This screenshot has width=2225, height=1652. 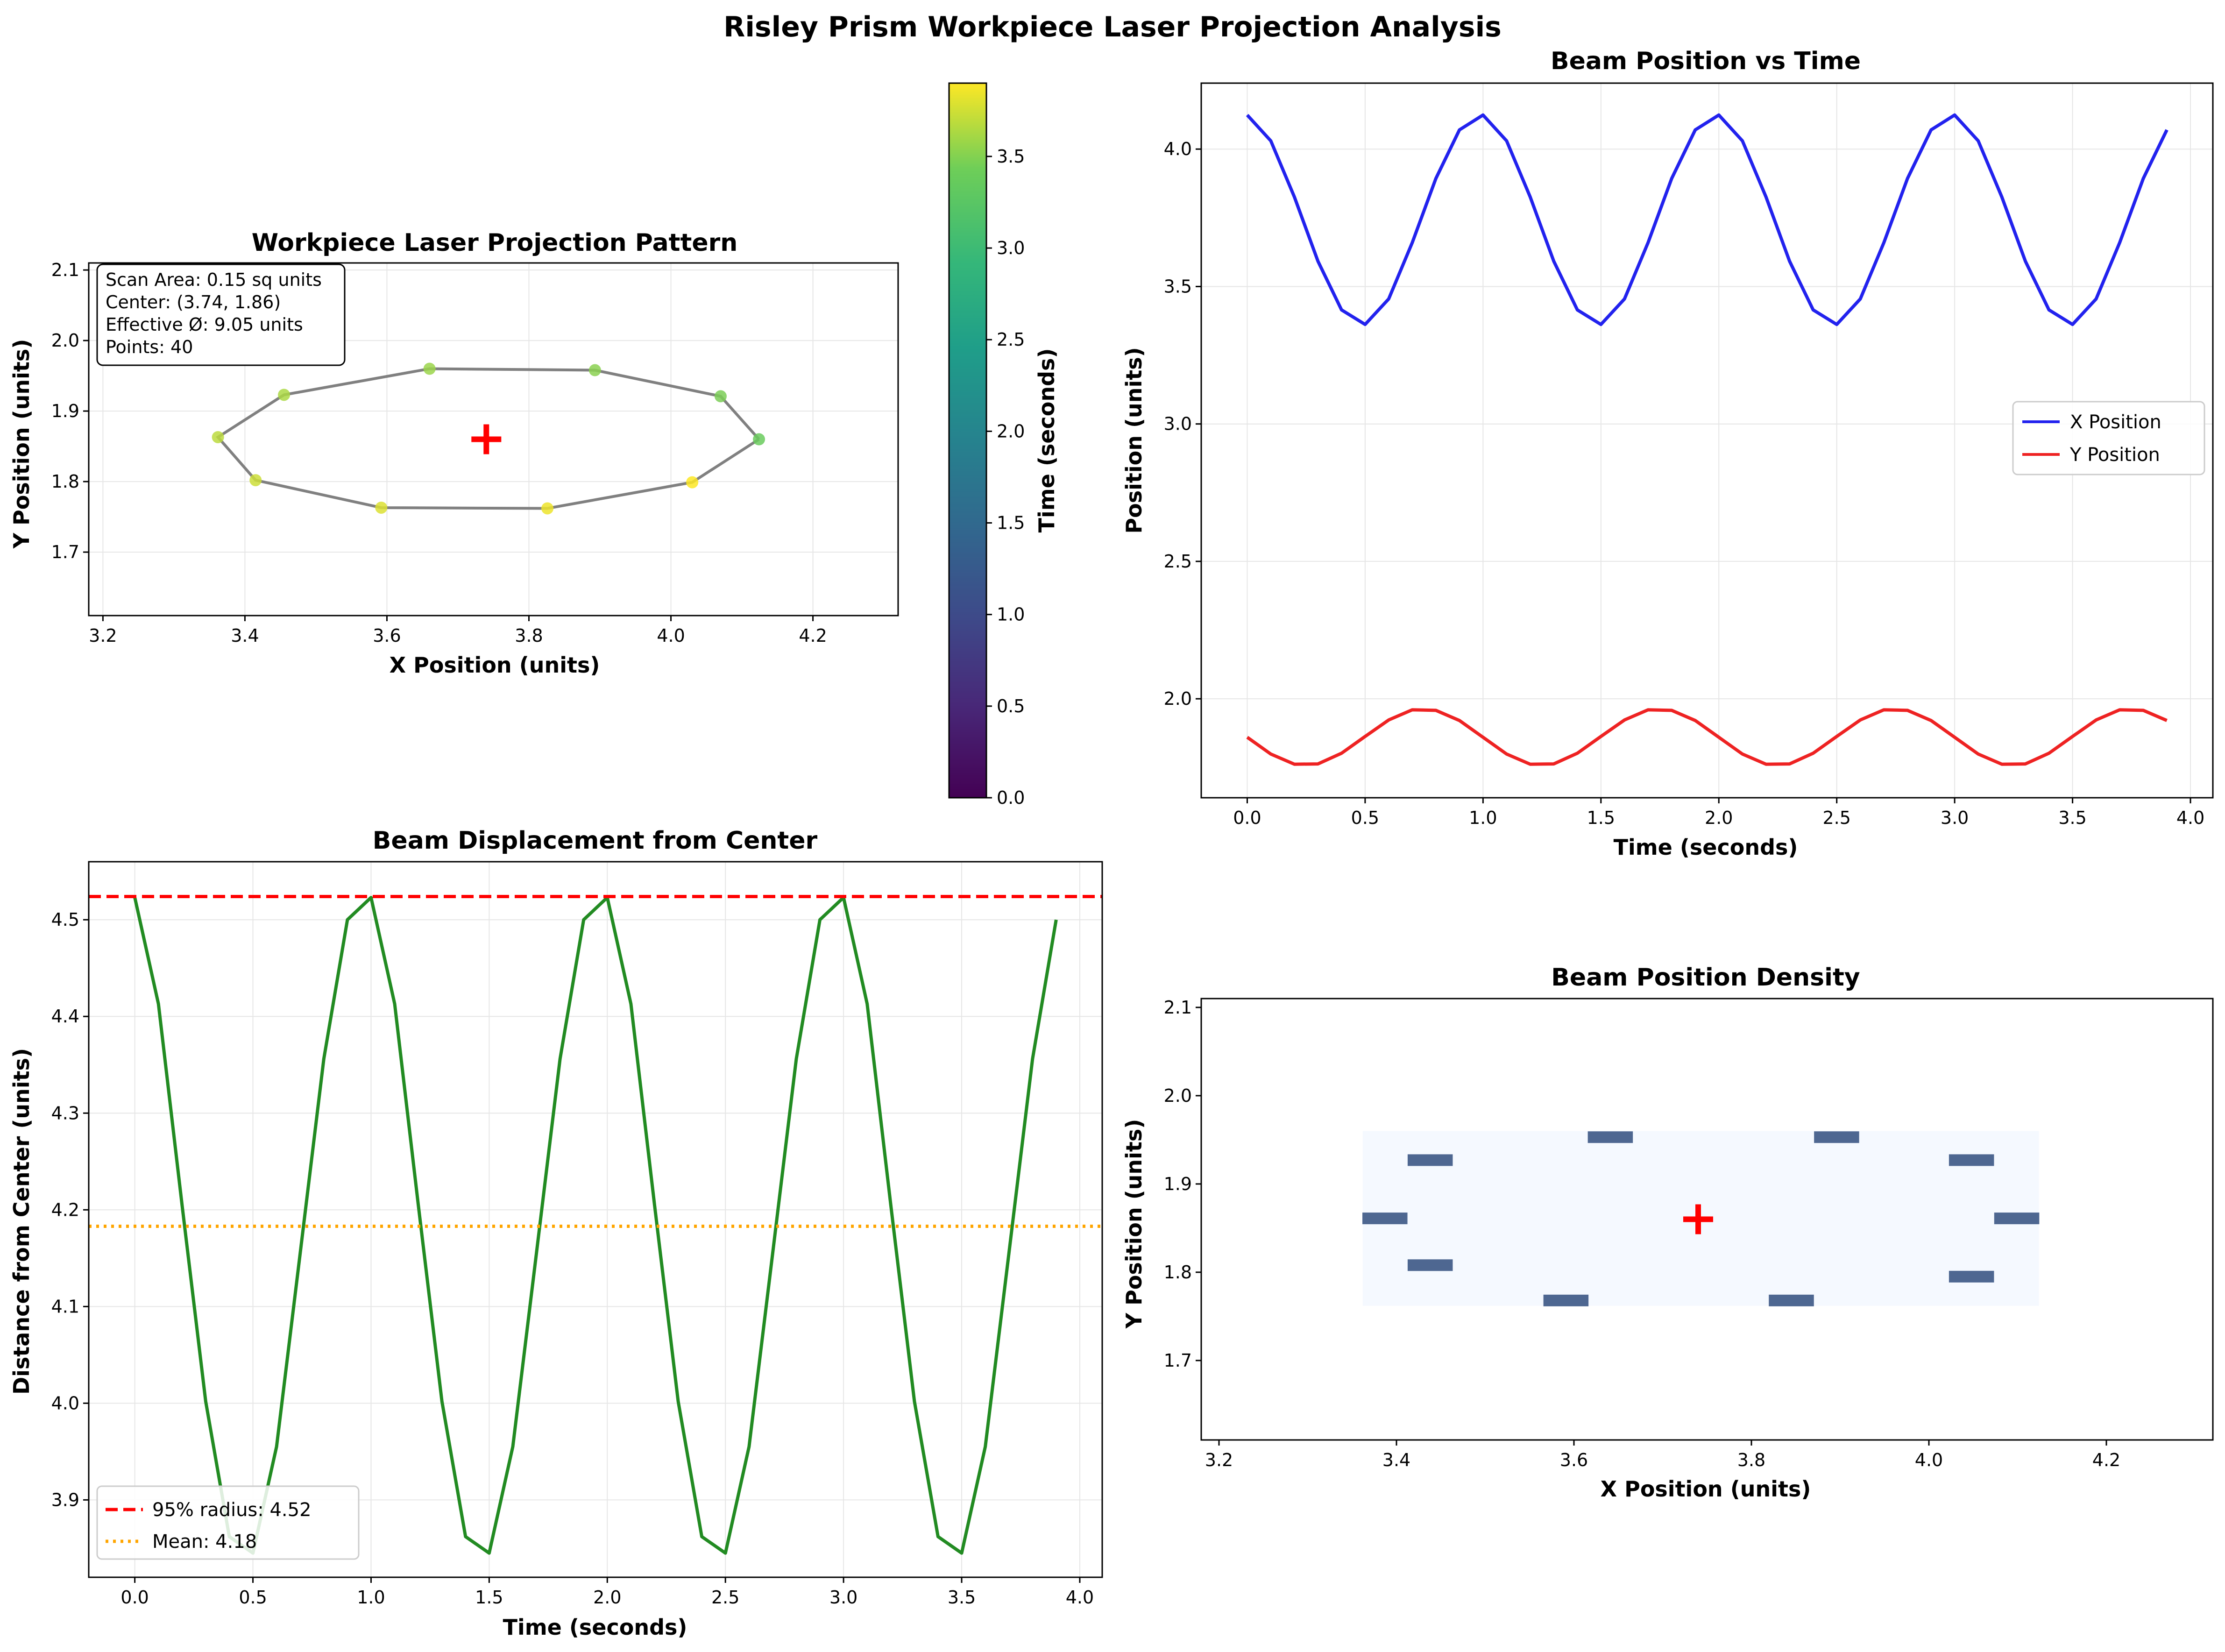 I want to click on proj-frame, so click(x=493, y=439).